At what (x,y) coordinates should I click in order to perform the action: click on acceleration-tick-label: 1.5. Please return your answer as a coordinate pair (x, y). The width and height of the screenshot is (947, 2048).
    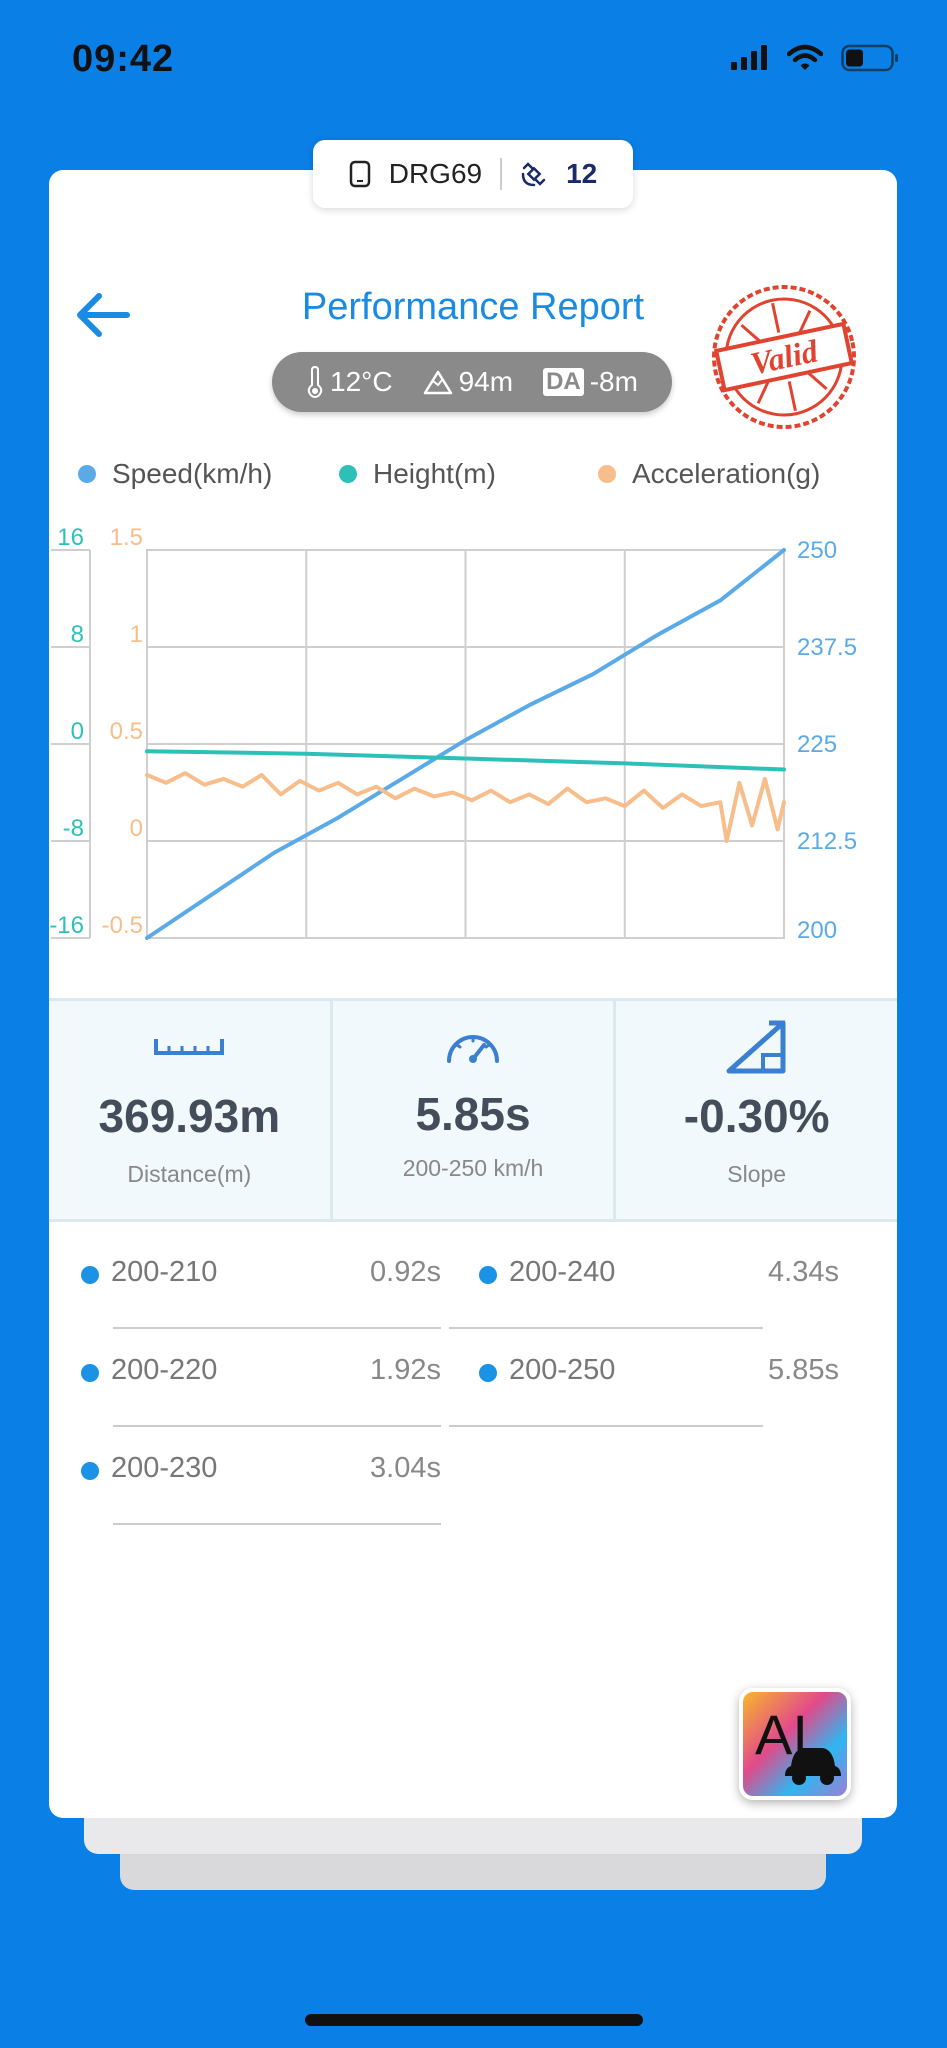
    Looking at the image, I should click on (126, 537).